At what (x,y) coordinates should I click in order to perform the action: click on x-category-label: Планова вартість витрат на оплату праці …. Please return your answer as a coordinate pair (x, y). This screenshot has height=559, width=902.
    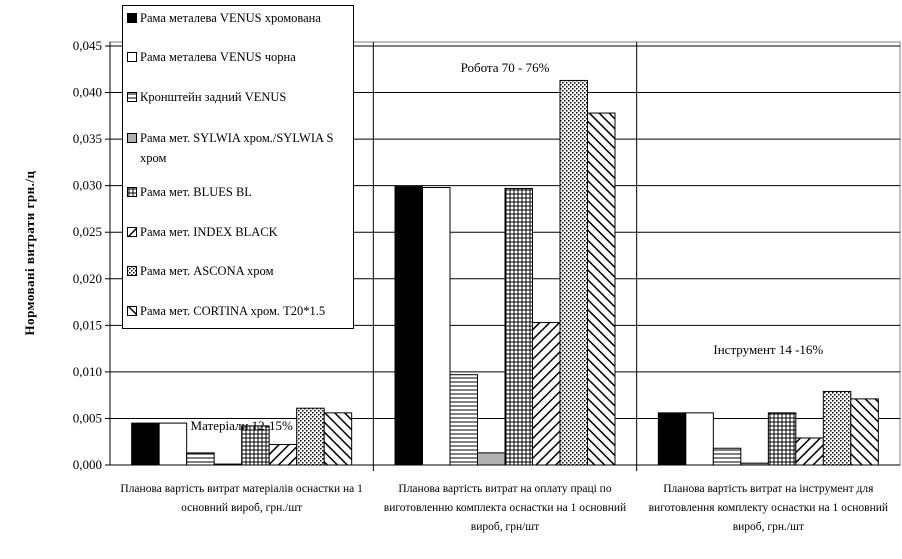
    Looking at the image, I should click on (505, 508).